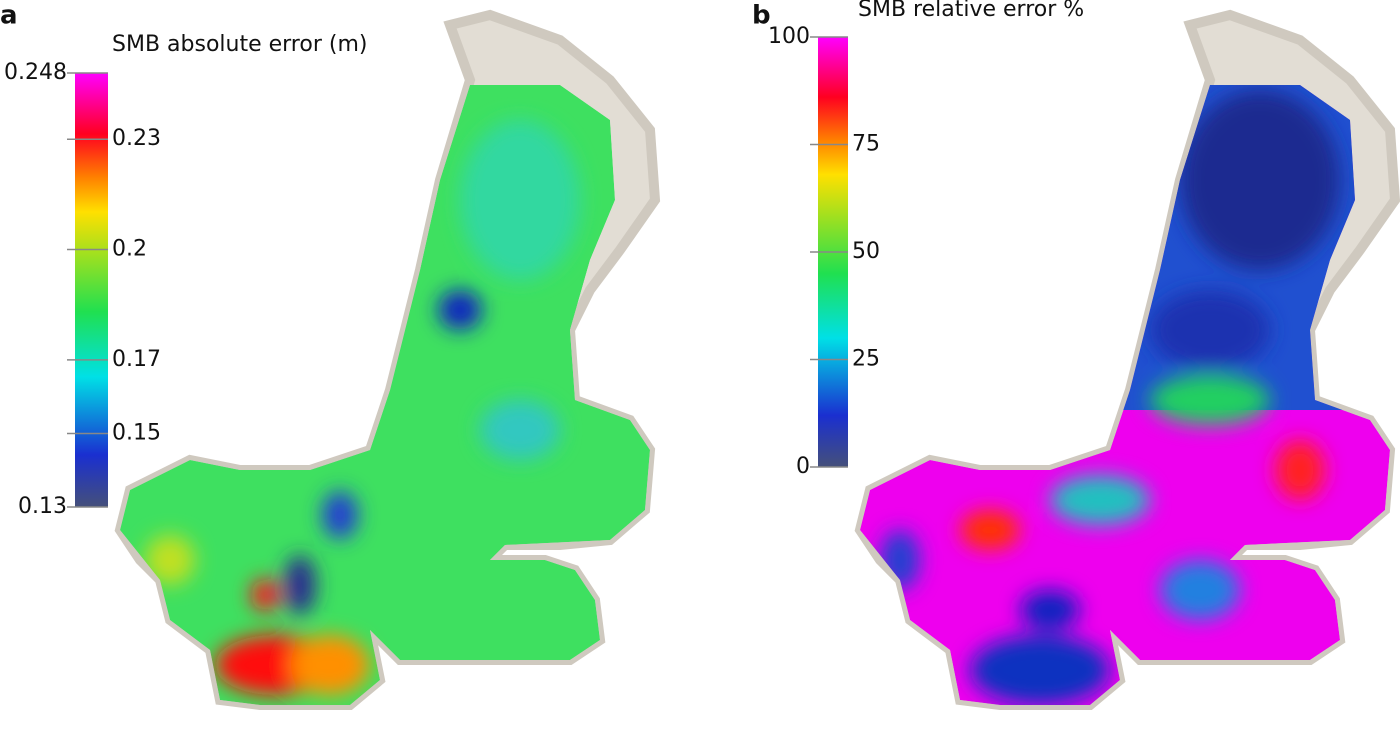  What do you see at coordinates (129, 249) in the screenshot?
I see `tick-label: 0.2` at bounding box center [129, 249].